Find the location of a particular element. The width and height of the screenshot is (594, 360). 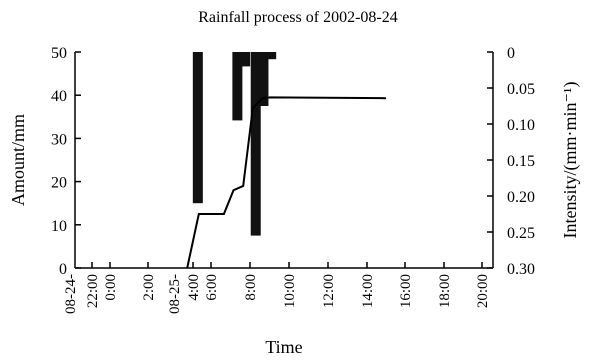

right-tick-label: 0.25 is located at coordinates (521, 233).